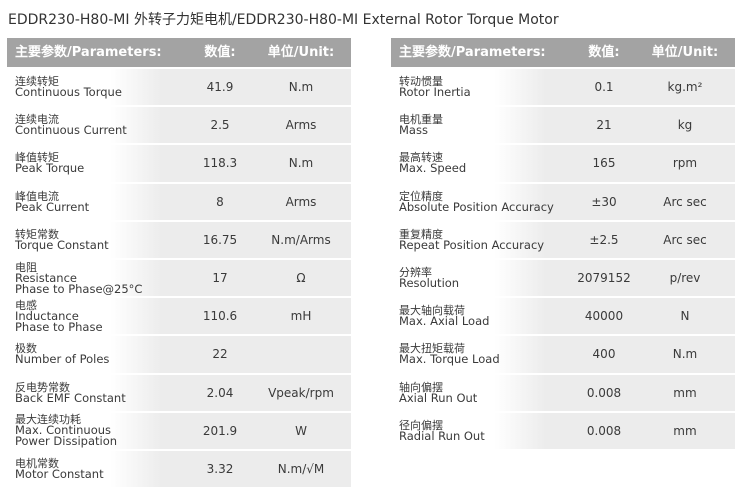 This screenshot has width=746, height=489. What do you see at coordinates (301, 430) in the screenshot?
I see `unit-cell: W` at bounding box center [301, 430].